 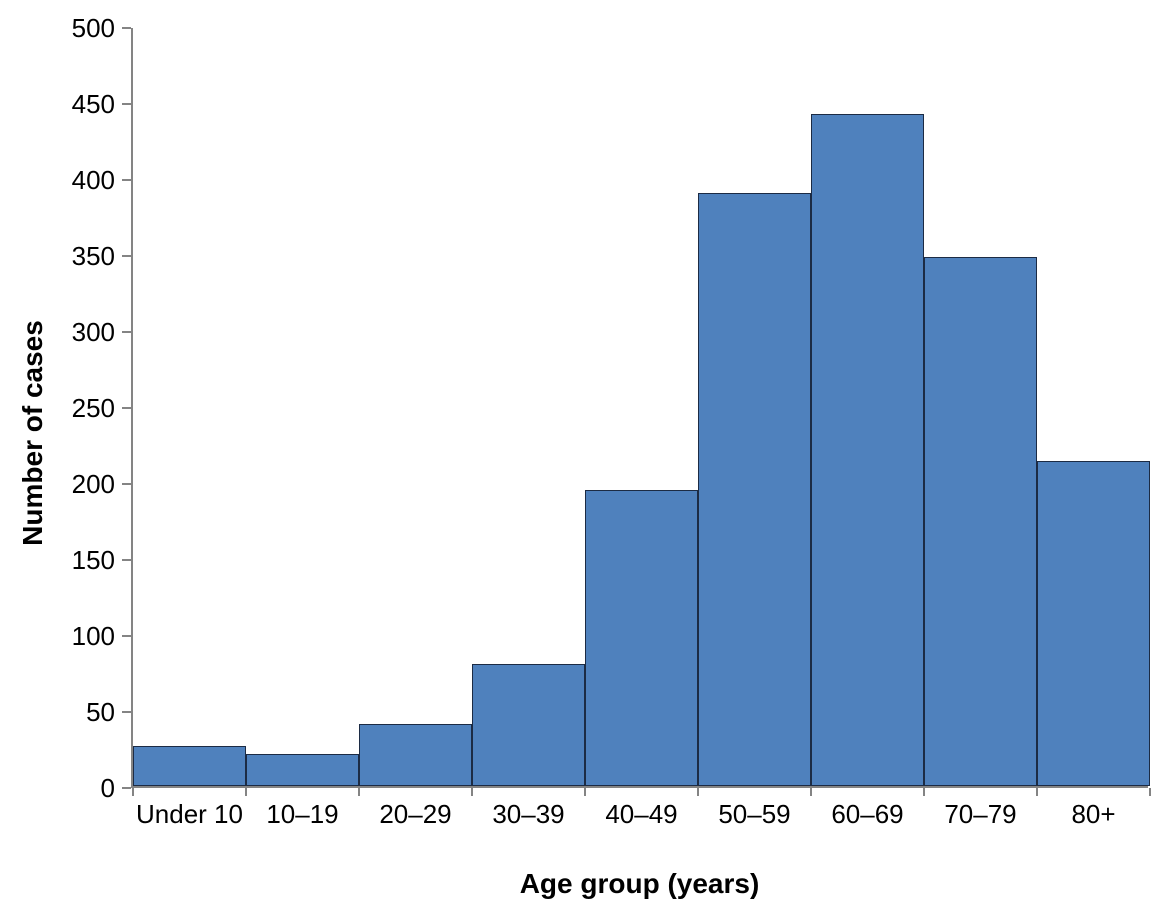 What do you see at coordinates (93, 408) in the screenshot?
I see `y-tick-label: 250` at bounding box center [93, 408].